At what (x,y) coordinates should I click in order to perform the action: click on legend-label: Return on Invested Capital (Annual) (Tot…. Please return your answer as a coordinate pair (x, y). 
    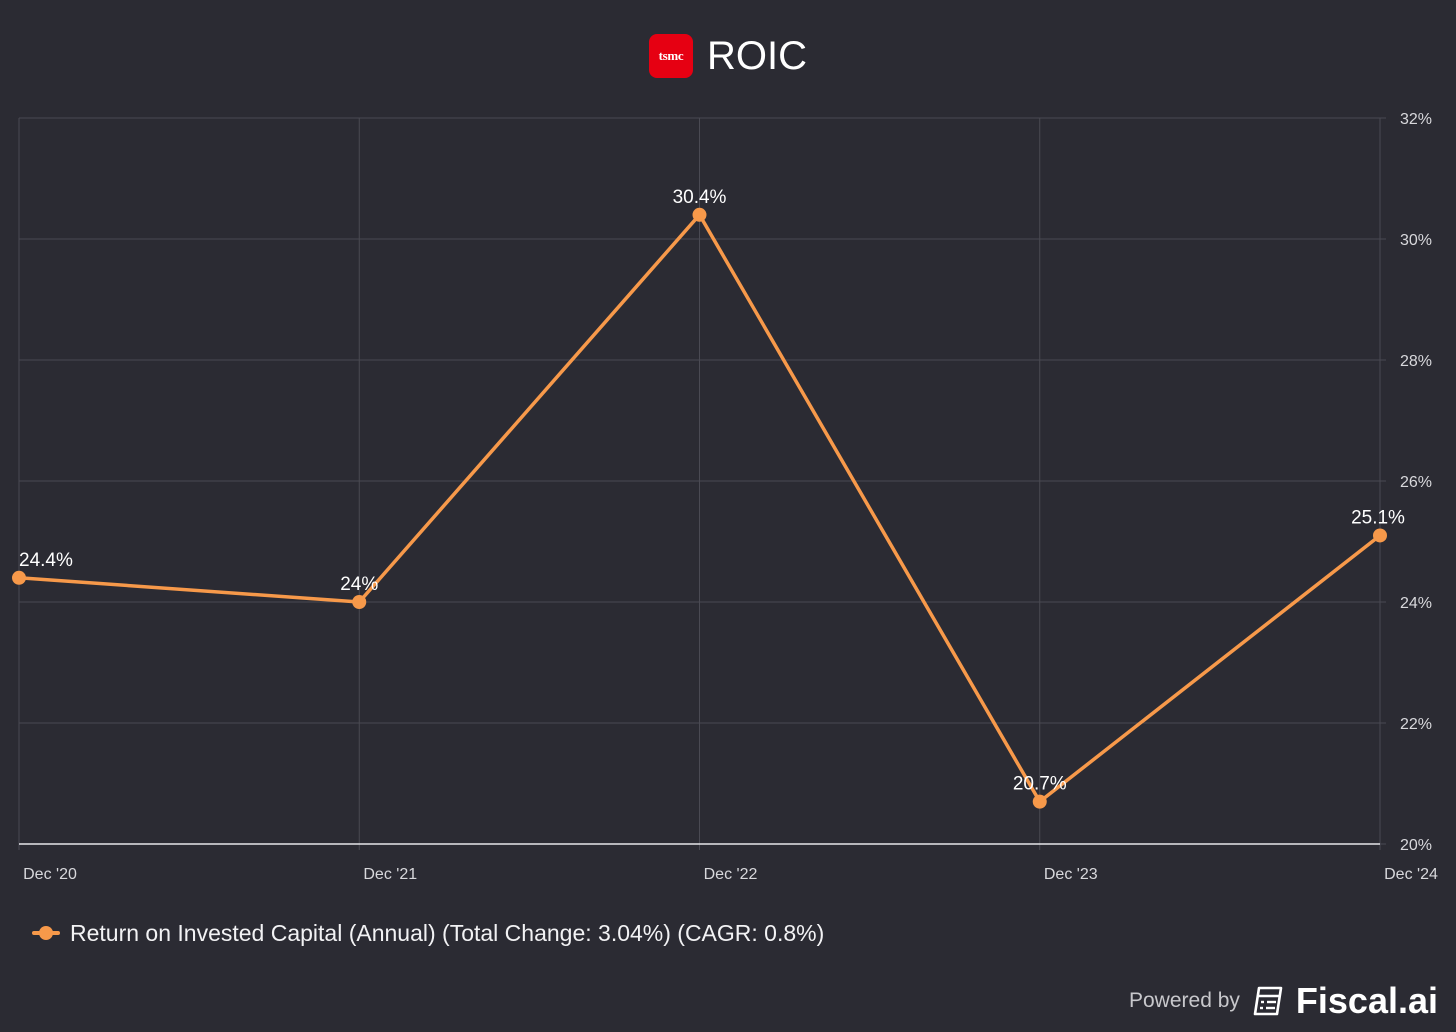
    Looking at the image, I should click on (447, 932).